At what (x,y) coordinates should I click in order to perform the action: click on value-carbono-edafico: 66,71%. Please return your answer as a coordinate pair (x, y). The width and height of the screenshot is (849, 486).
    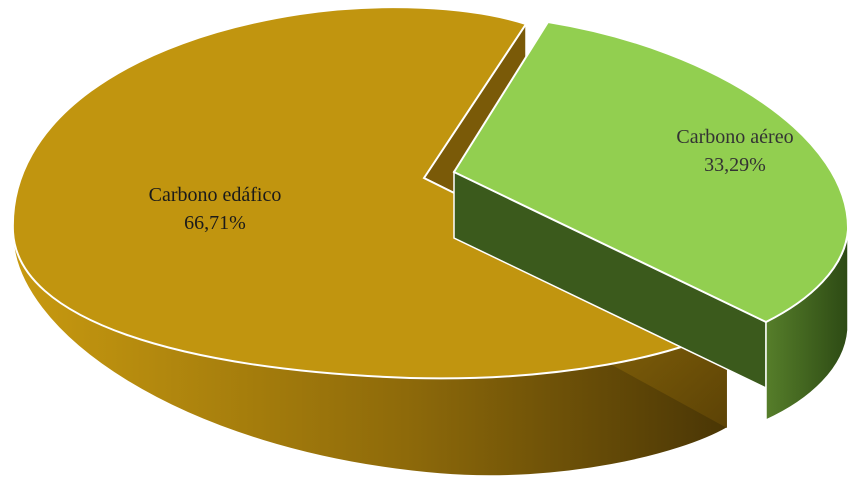
    Looking at the image, I should click on (215, 223).